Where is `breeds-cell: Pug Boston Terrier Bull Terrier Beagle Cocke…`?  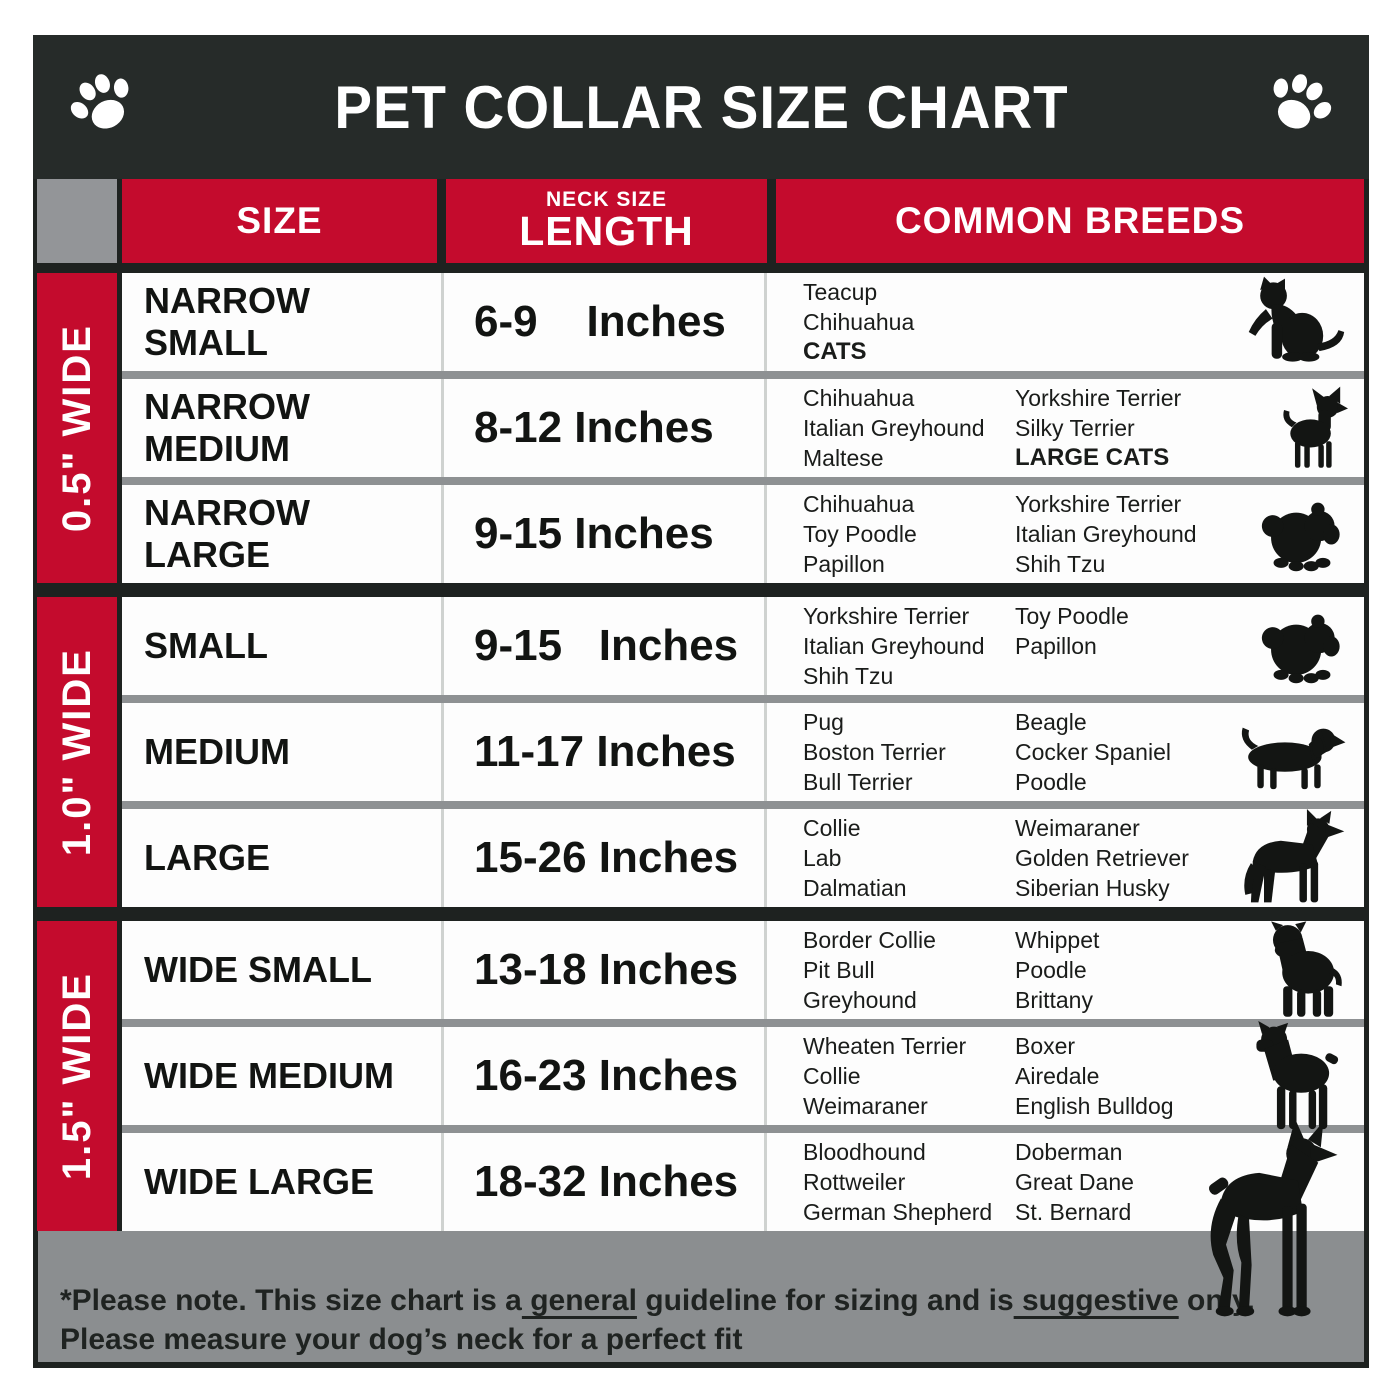 breeds-cell: Pug Boston Terrier Bull Terrier Beagle Cocke… is located at coordinates (1065, 752).